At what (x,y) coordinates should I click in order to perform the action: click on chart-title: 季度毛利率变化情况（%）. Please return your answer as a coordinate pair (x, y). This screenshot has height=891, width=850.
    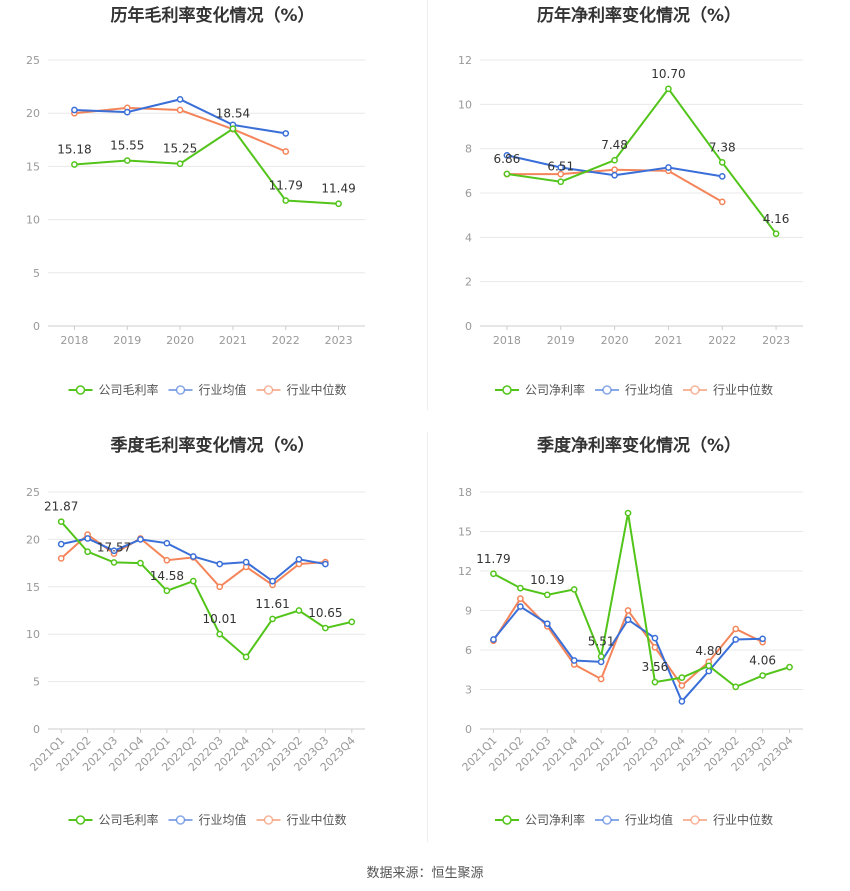
    Looking at the image, I should click on (212, 445).